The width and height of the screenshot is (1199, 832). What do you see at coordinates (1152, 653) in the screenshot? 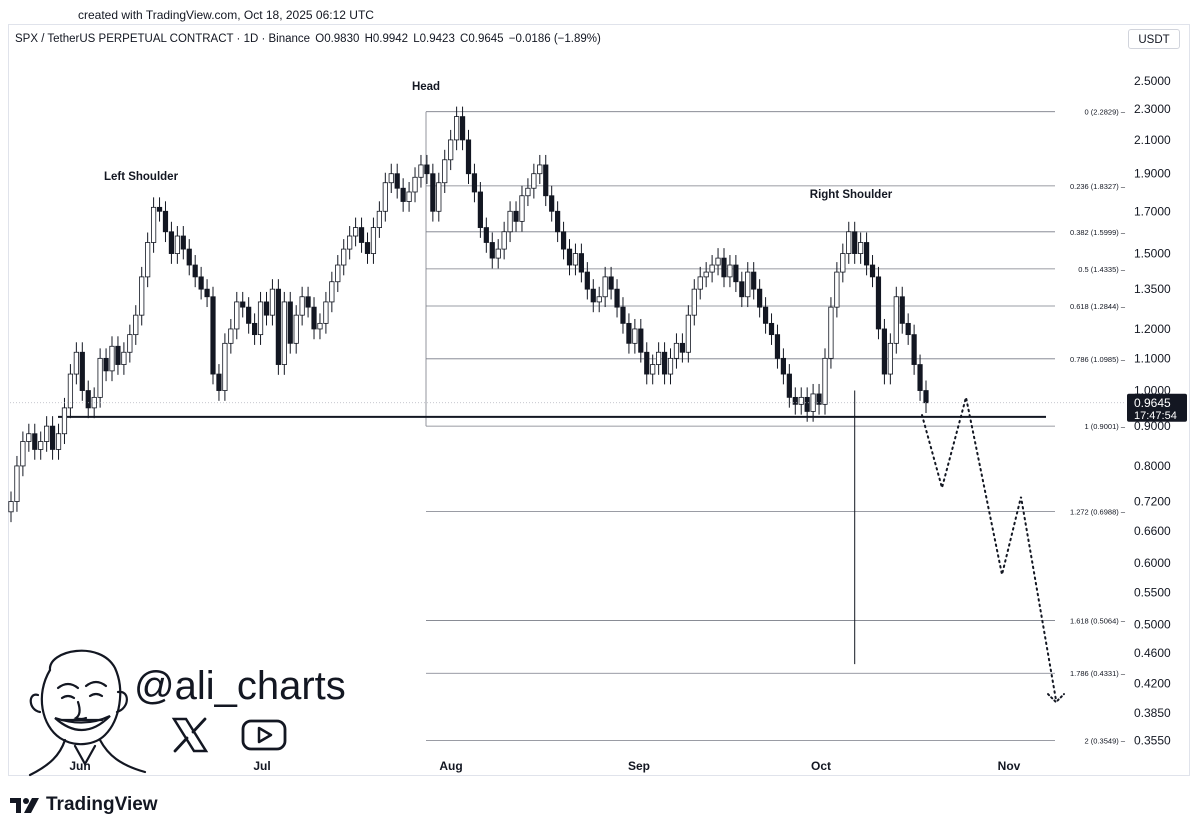
I see `price-axis-tick: 0.4600` at bounding box center [1152, 653].